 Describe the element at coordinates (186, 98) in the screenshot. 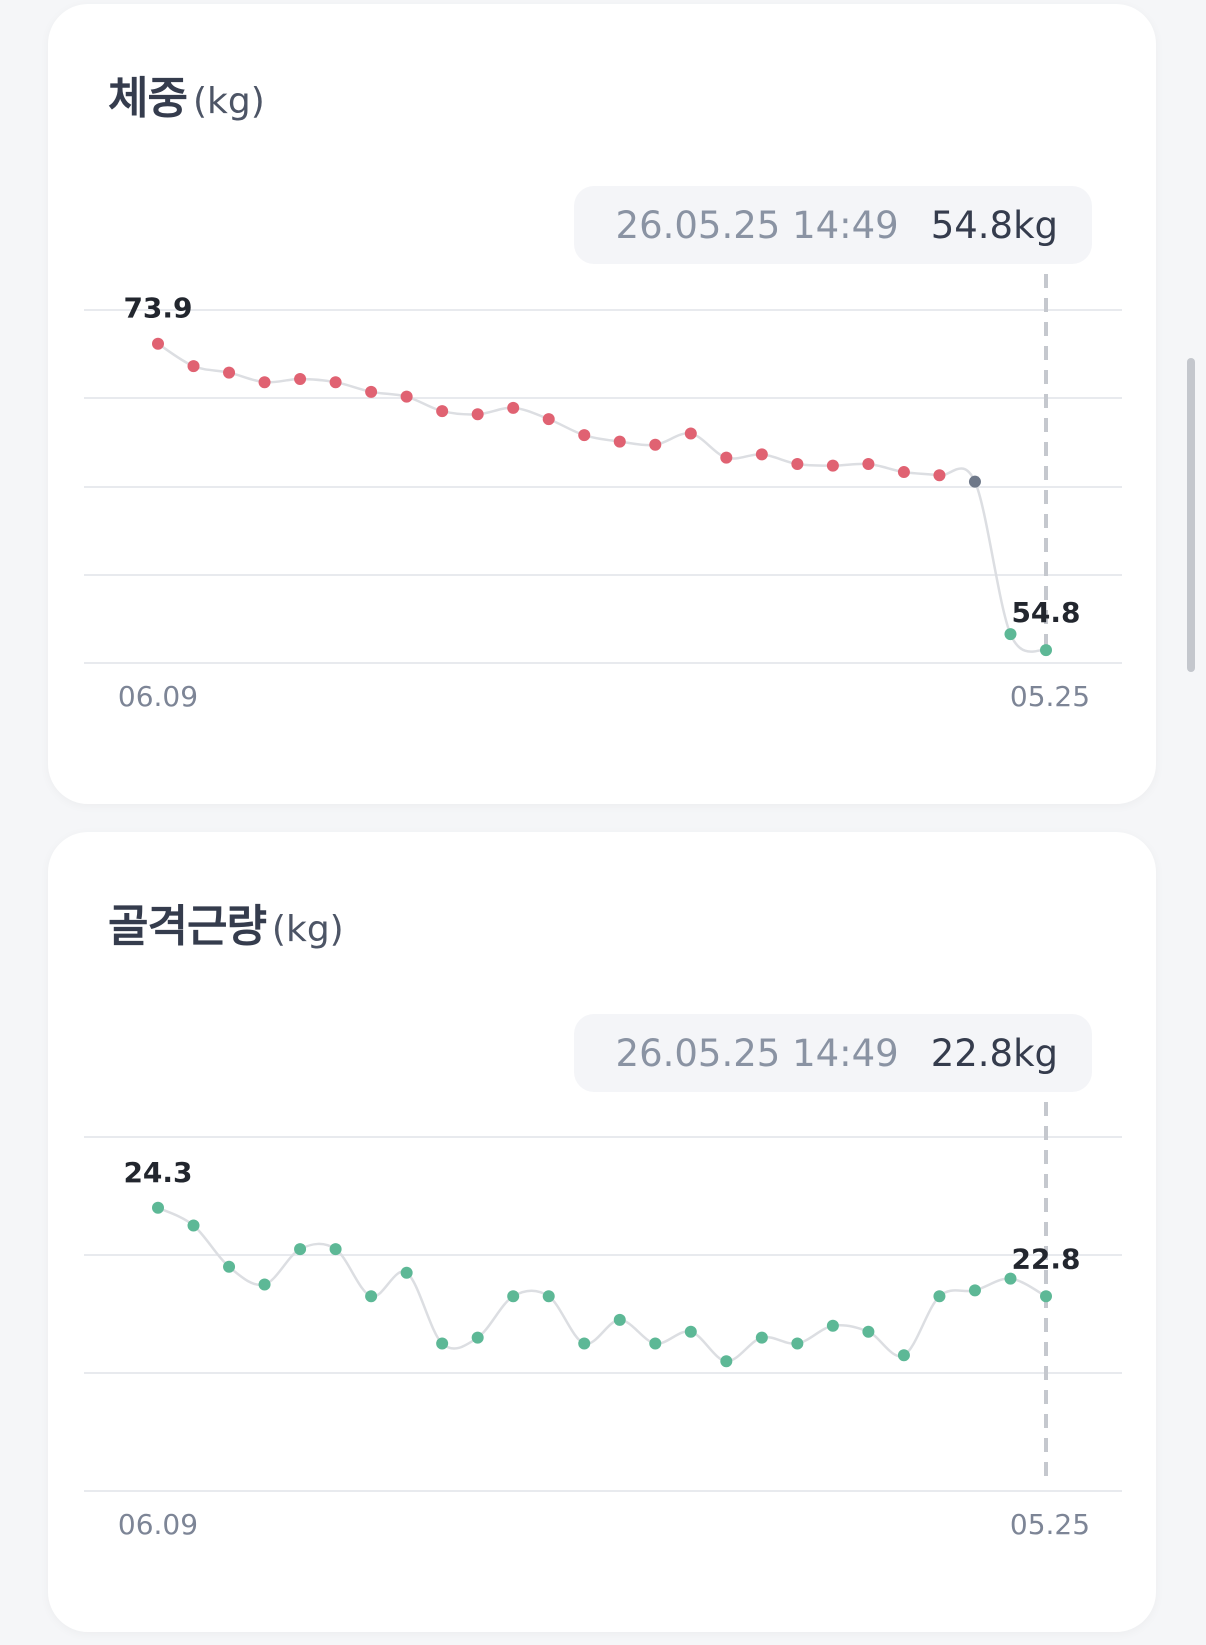

I see `card-title: 체중 (kg)` at that location.